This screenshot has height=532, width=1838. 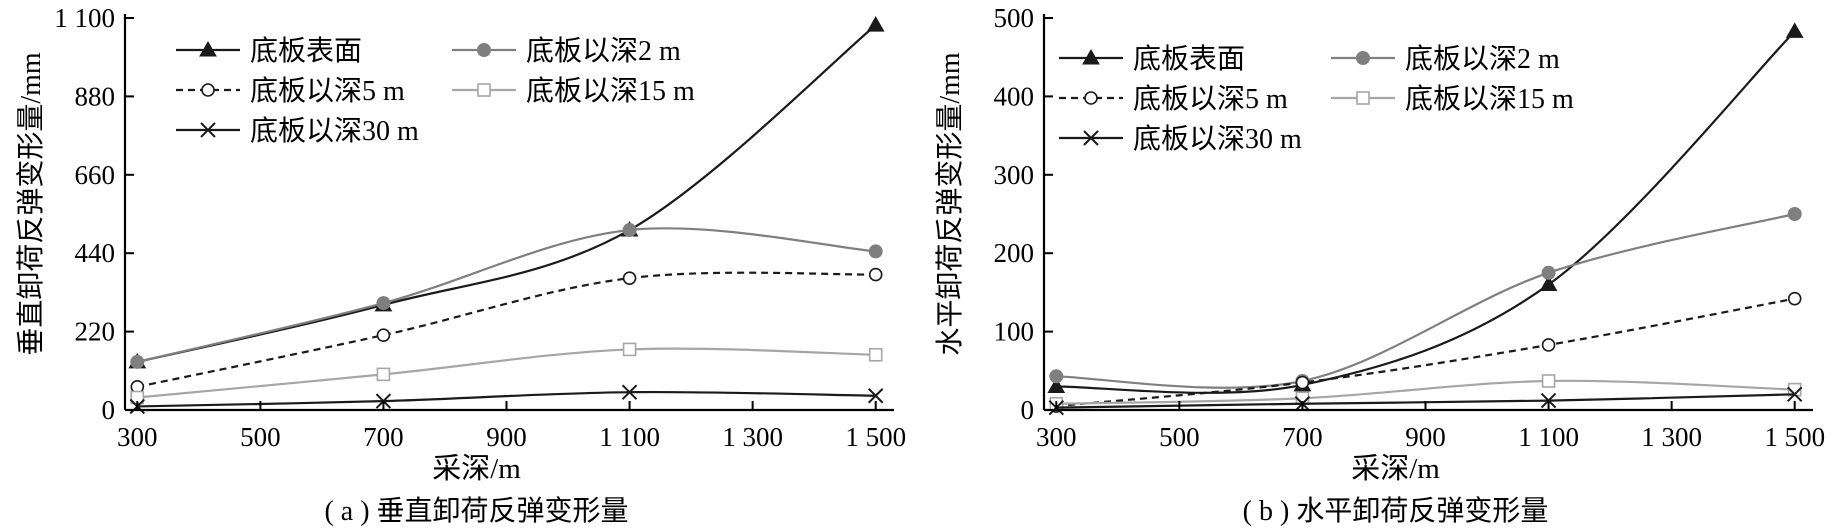 I want to click on y-tick-label: 1 100, so click(x=84, y=18).